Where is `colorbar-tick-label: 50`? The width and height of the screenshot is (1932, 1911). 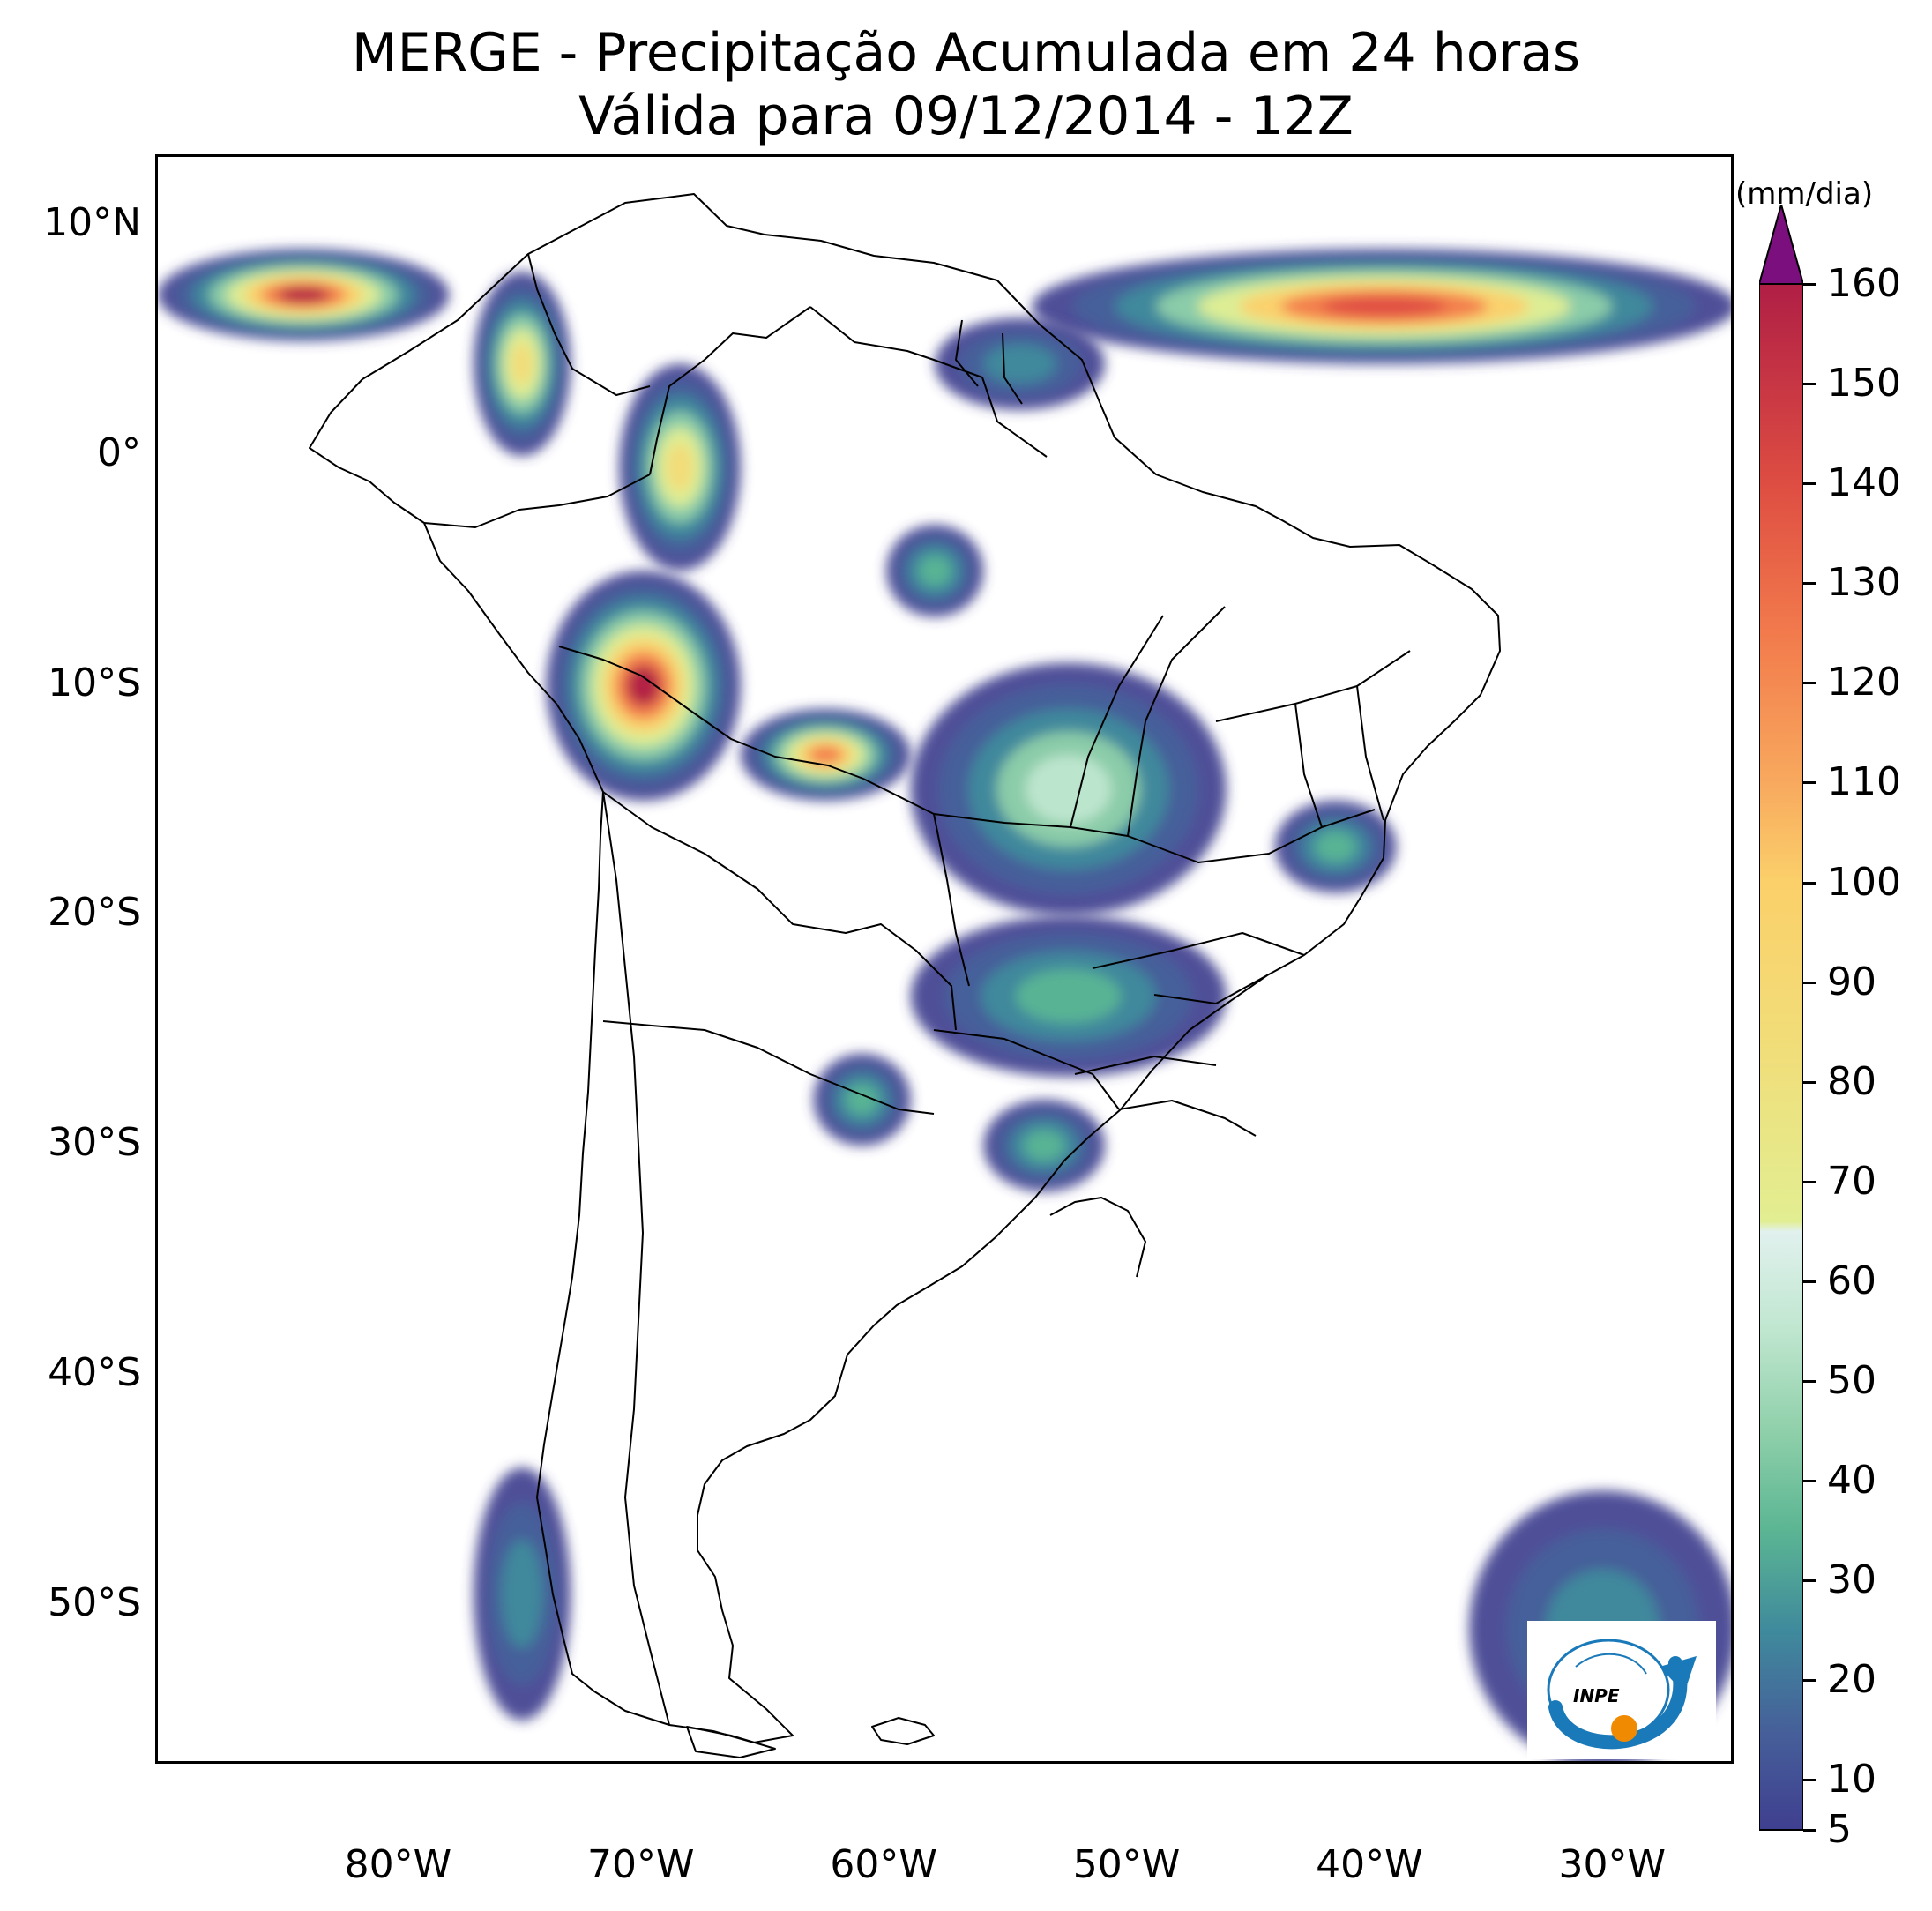 colorbar-tick-label: 50 is located at coordinates (1851, 1381).